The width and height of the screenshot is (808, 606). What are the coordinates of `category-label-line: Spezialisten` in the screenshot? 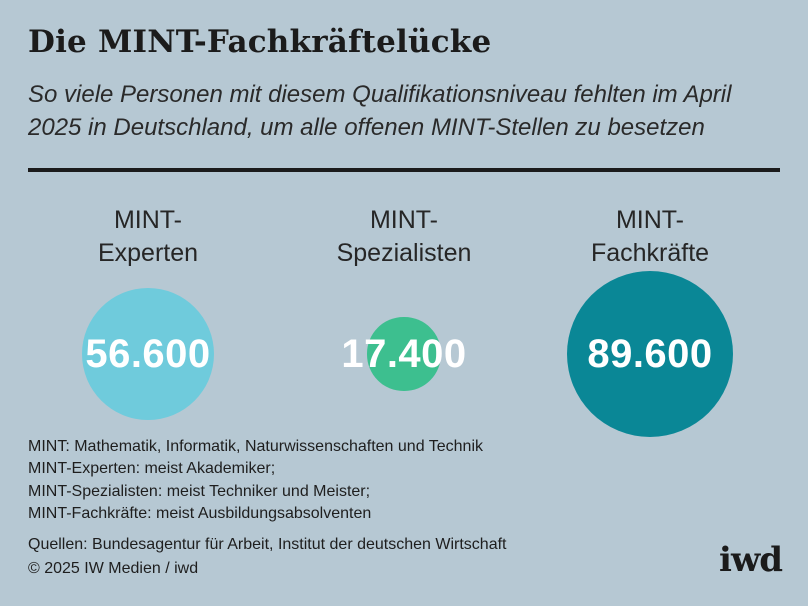 It's located at (404, 253).